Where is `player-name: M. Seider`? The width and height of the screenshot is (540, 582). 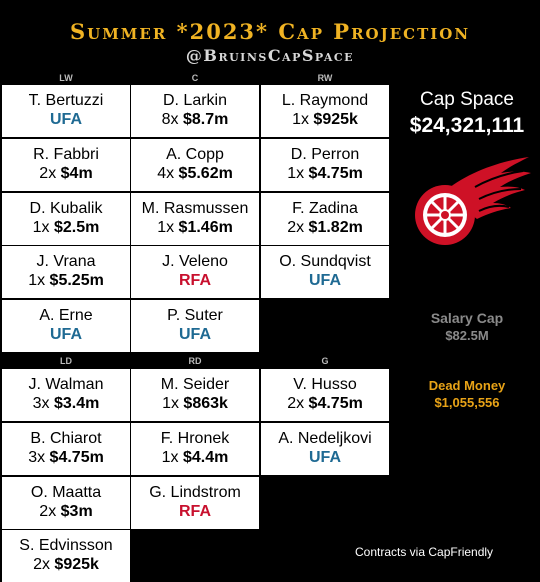 player-name: M. Seider is located at coordinates (195, 384).